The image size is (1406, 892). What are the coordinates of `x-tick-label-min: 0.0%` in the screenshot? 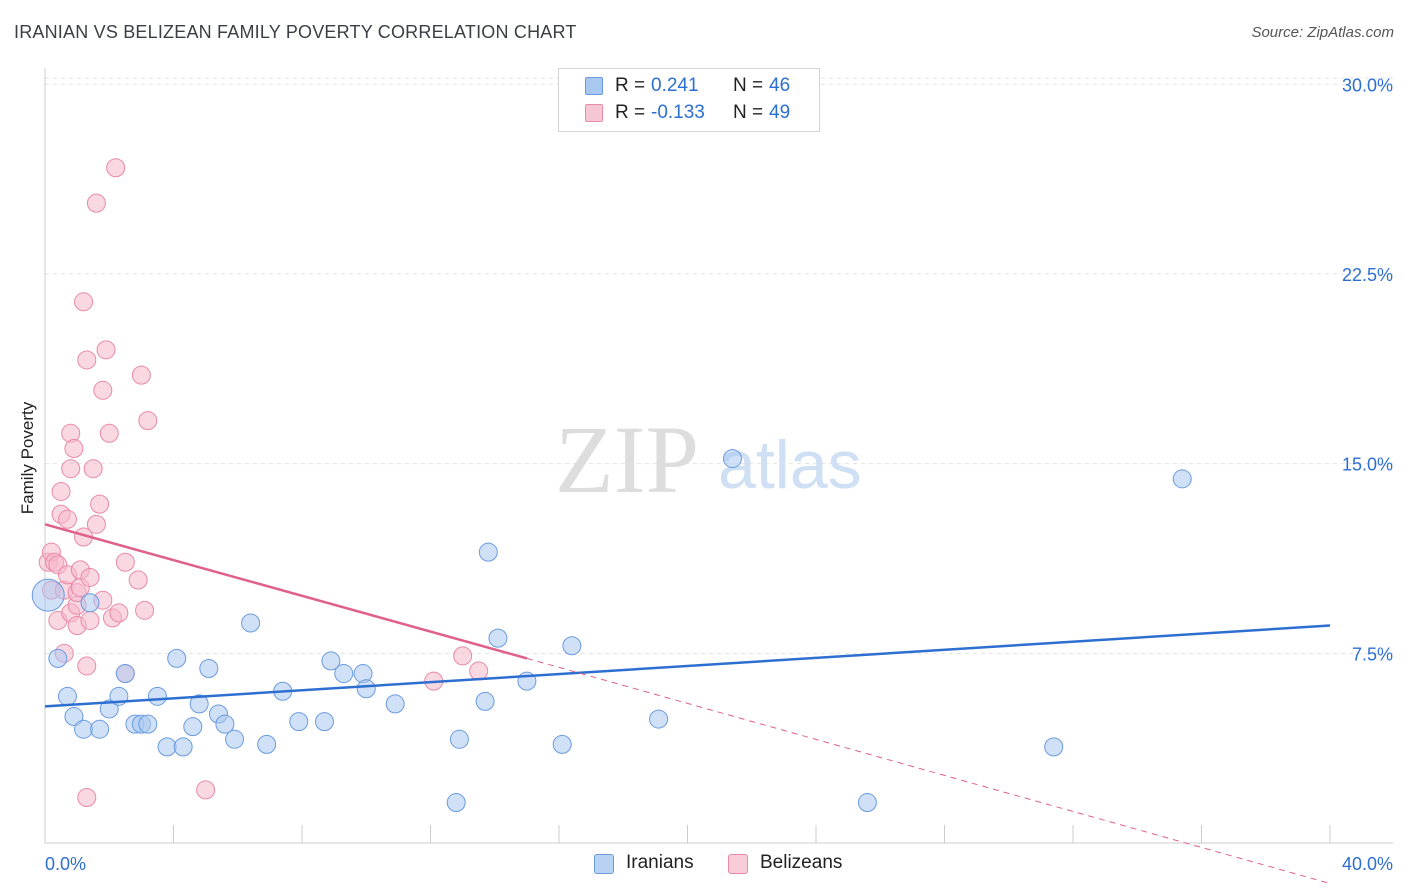 It's located at (65, 864).